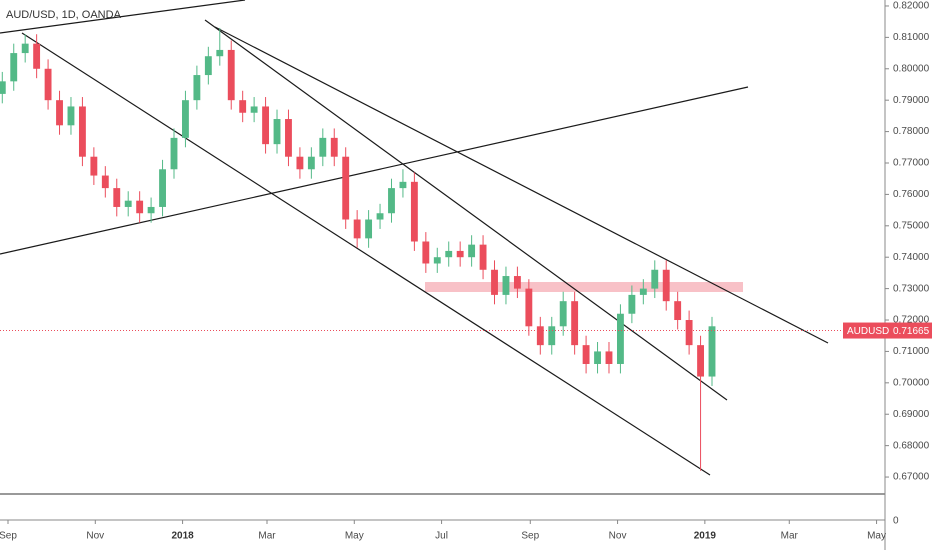  I want to click on y-tick-label: 0.71000, so click(911, 351).